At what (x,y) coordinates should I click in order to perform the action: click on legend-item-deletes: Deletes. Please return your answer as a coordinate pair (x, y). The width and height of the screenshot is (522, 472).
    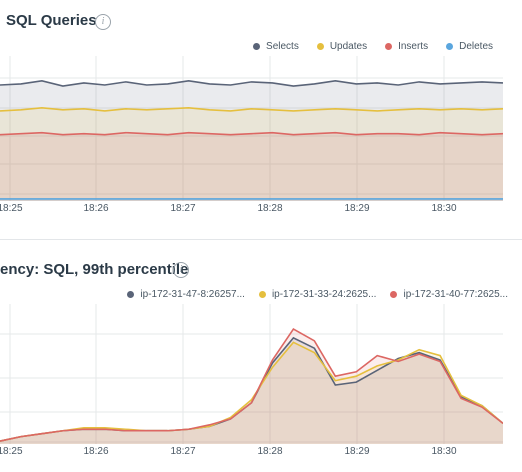
    Looking at the image, I should click on (469, 46).